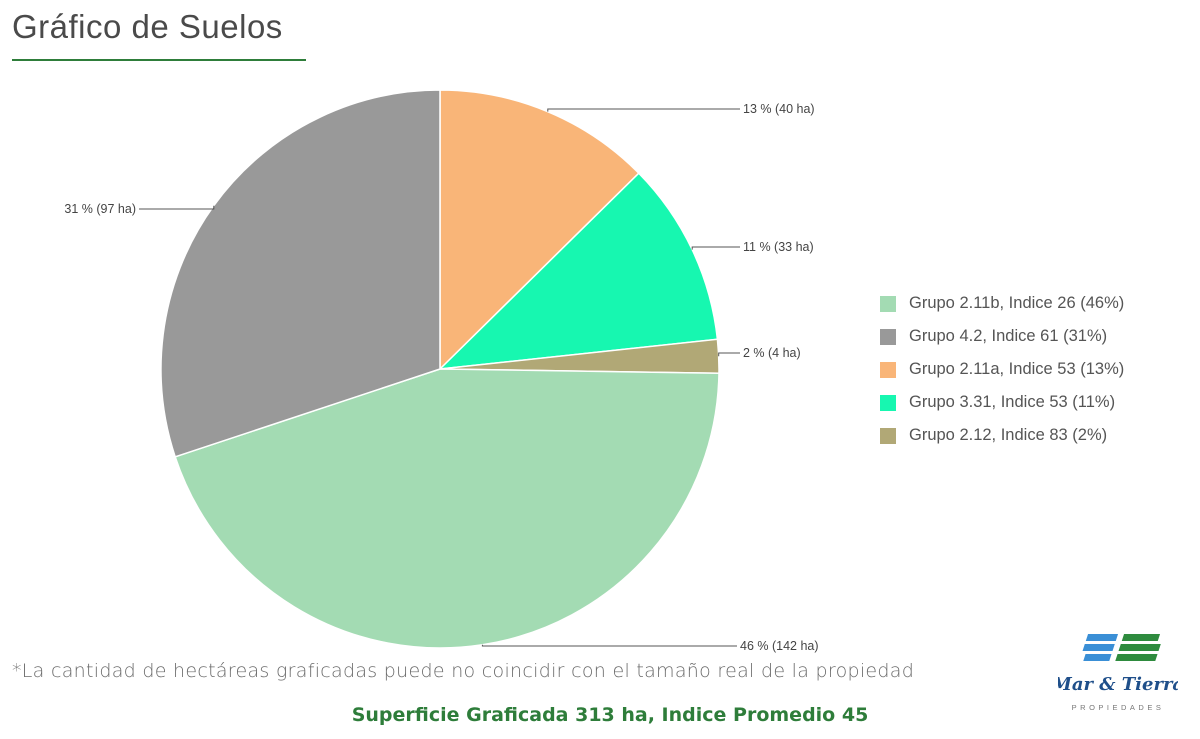 Image resolution: width=1200 pixels, height=739 pixels. What do you see at coordinates (1008, 435) in the screenshot?
I see `legend-label: Grupo 2.12, Indice 83 (2%)` at bounding box center [1008, 435].